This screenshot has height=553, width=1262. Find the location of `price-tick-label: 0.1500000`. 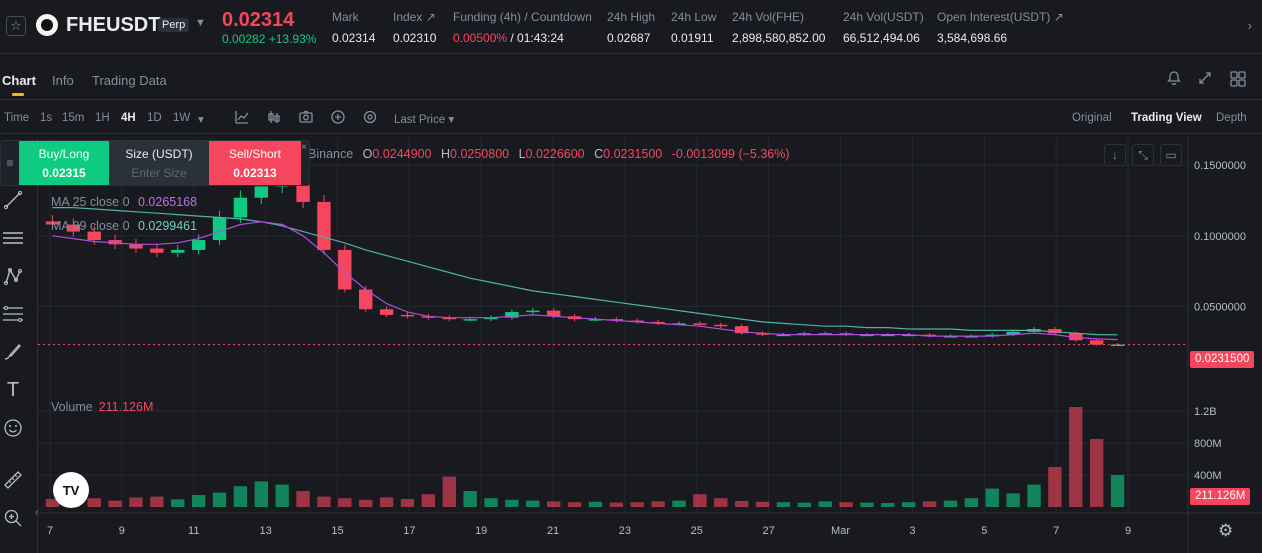

price-tick-label: 0.1500000 is located at coordinates (1220, 166).